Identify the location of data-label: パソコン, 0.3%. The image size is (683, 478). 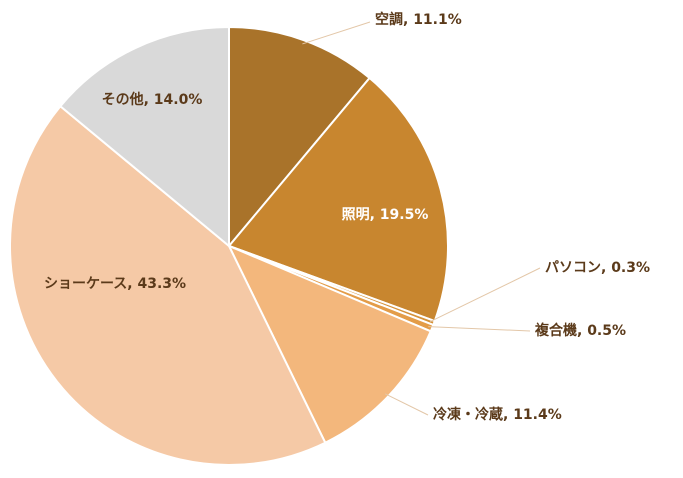
(597, 268).